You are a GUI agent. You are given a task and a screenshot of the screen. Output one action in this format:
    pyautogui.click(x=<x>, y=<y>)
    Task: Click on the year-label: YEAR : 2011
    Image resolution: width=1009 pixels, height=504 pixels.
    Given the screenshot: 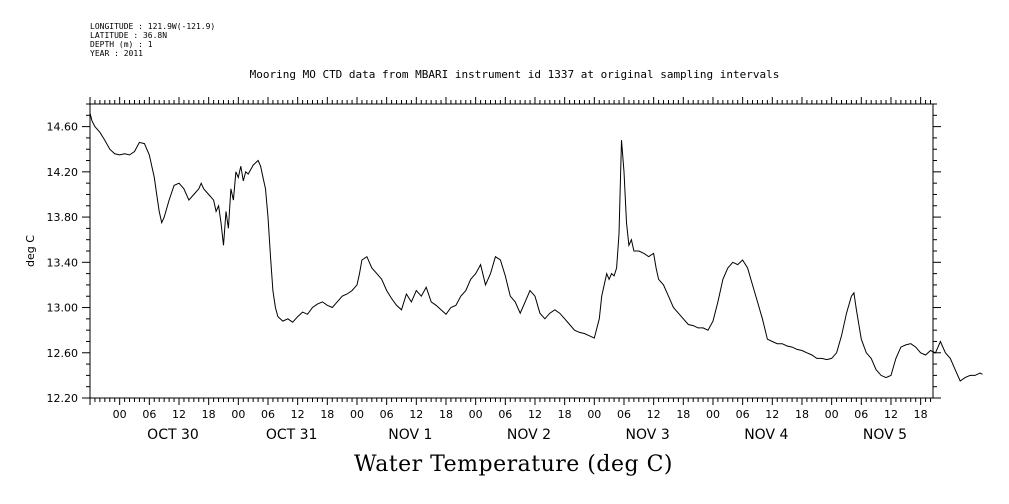 What is the action you would take?
    pyautogui.click(x=116, y=53)
    